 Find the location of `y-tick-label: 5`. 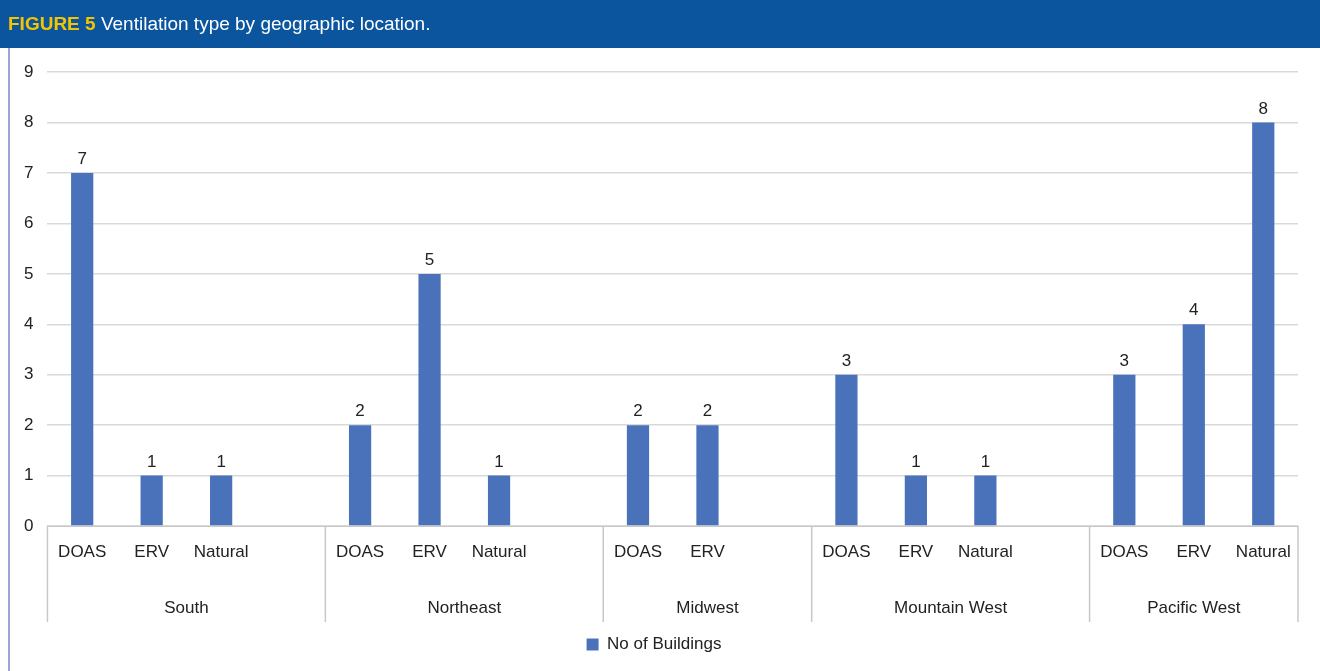

y-tick-label: 5 is located at coordinates (28, 273).